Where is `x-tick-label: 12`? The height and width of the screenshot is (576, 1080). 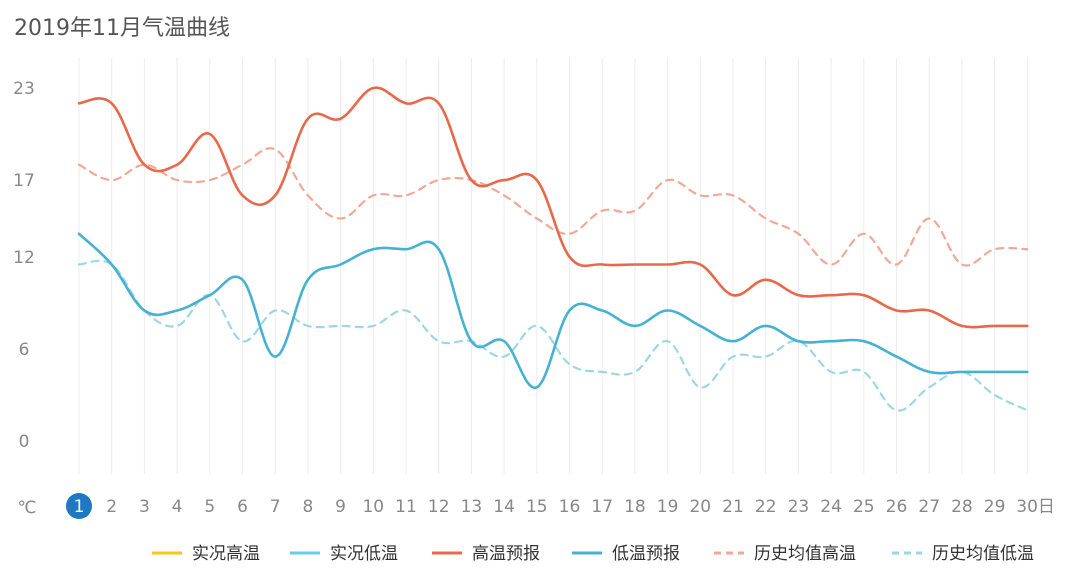
x-tick-label: 12 is located at coordinates (439, 507).